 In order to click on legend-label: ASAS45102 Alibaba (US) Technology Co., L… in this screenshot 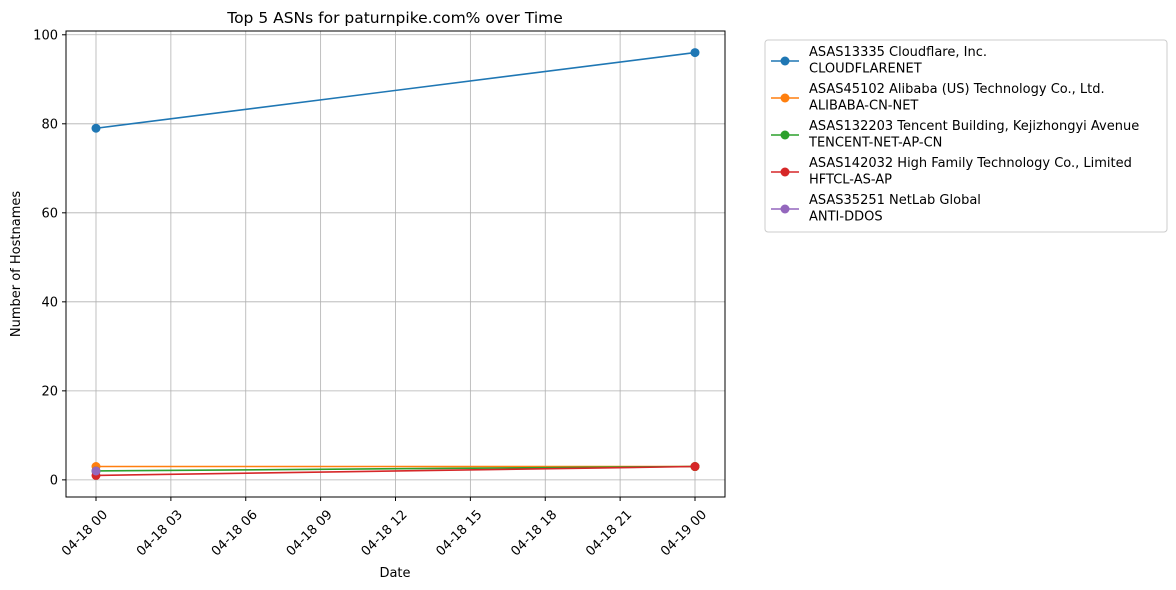, I will do `click(957, 89)`.